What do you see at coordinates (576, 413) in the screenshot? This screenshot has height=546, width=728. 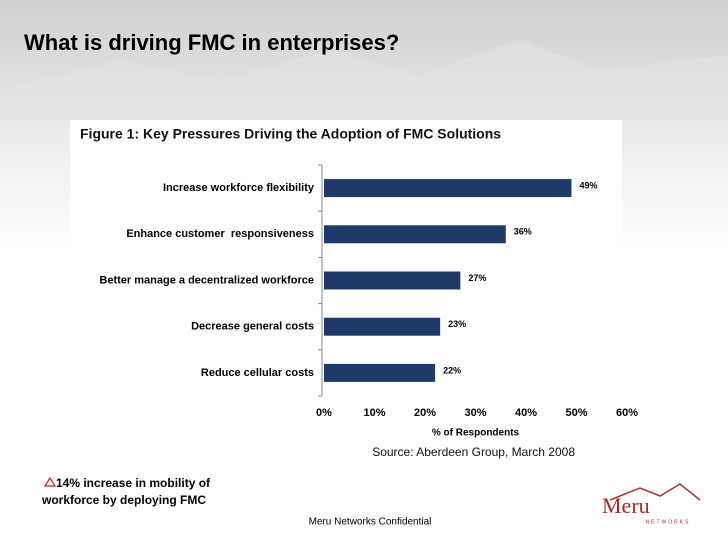 I see `x-tick-label: 50%` at bounding box center [576, 413].